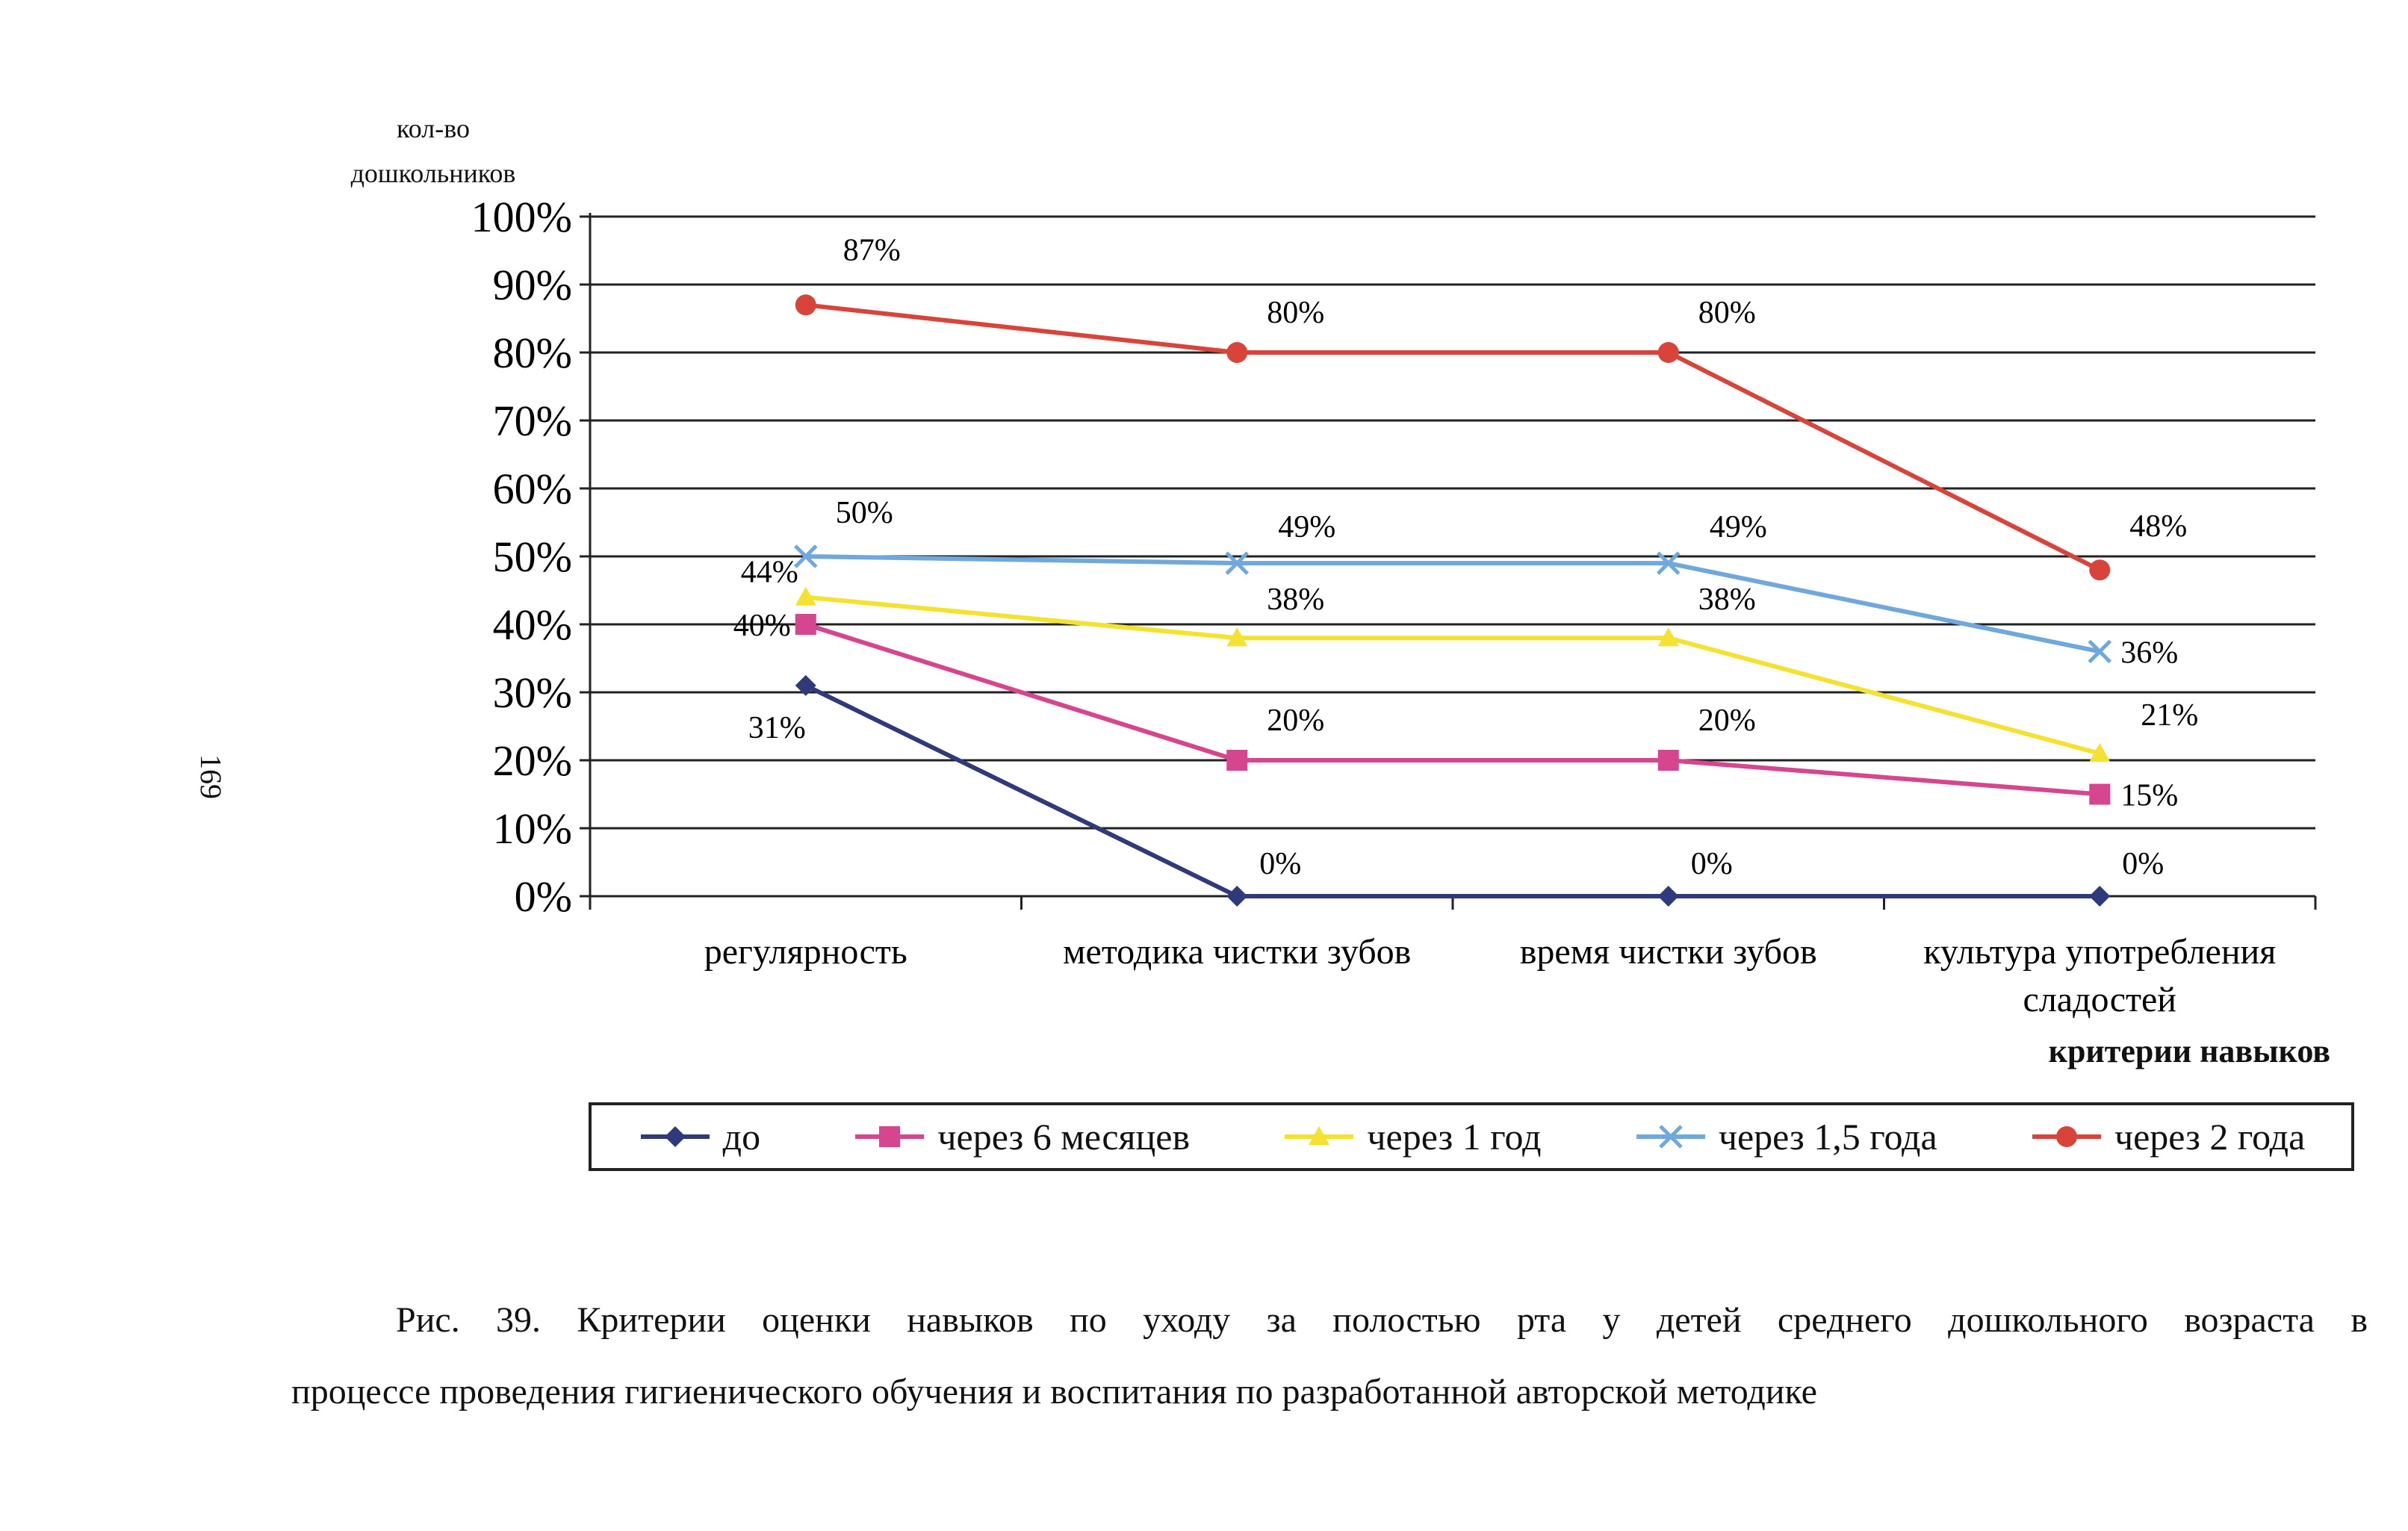 The width and height of the screenshot is (2408, 1531). What do you see at coordinates (2099, 952) in the screenshot?
I see `x-tick-label: культура употребления` at bounding box center [2099, 952].